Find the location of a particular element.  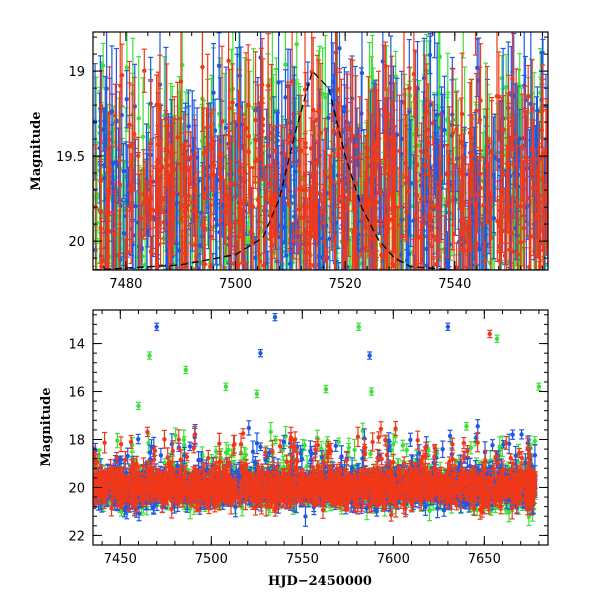

top-y-tick-label: 20 is located at coordinates (76, 242).